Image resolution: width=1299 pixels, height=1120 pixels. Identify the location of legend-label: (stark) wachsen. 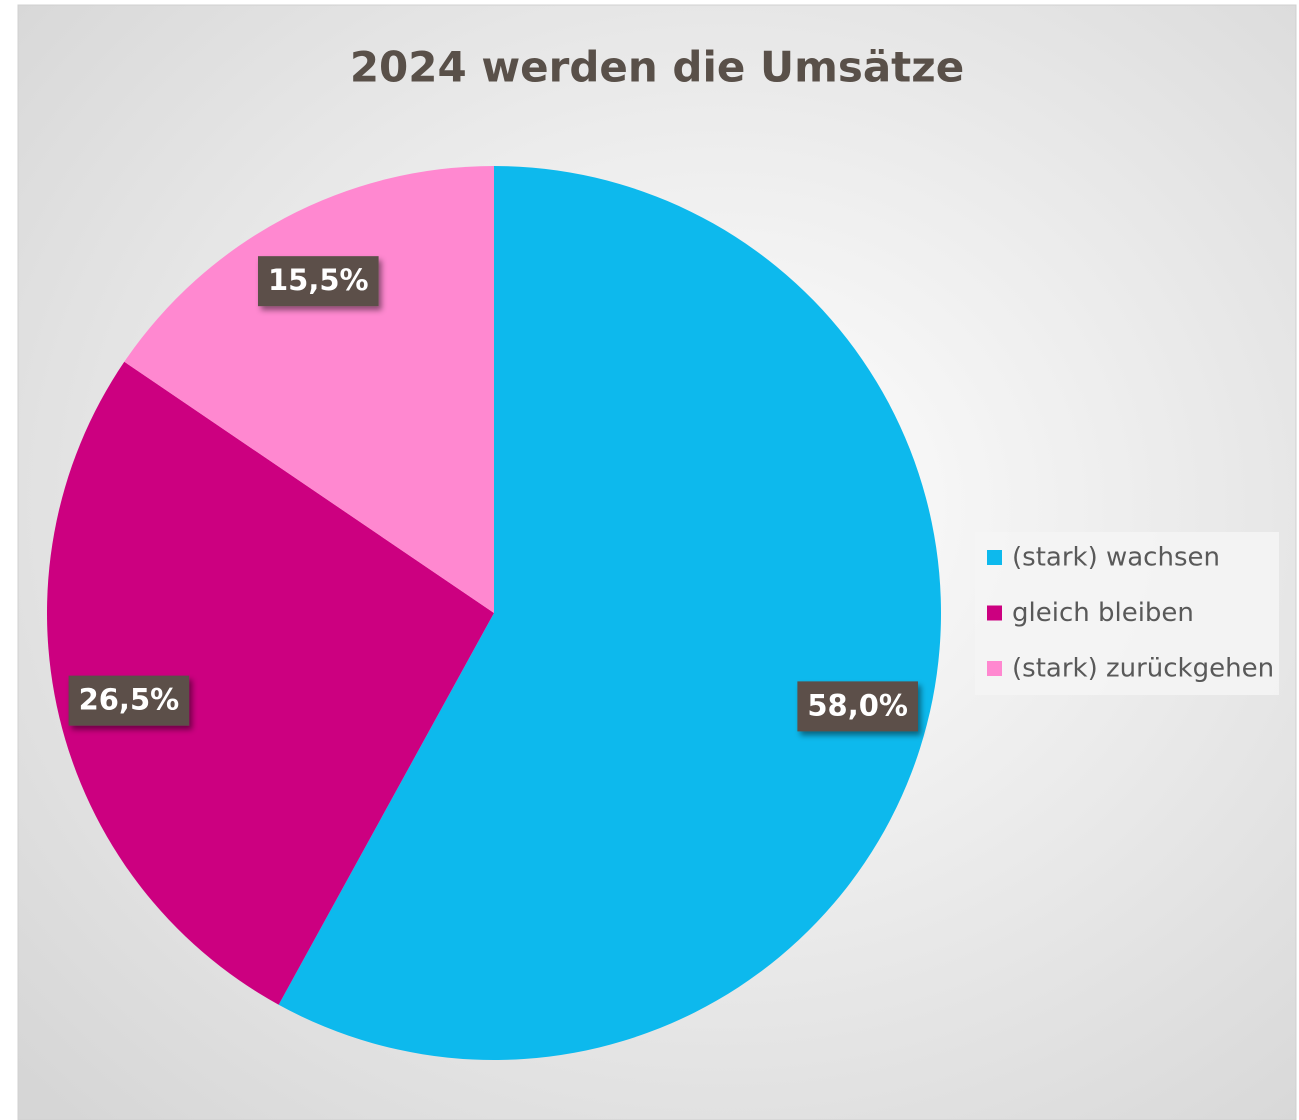
(1116, 558).